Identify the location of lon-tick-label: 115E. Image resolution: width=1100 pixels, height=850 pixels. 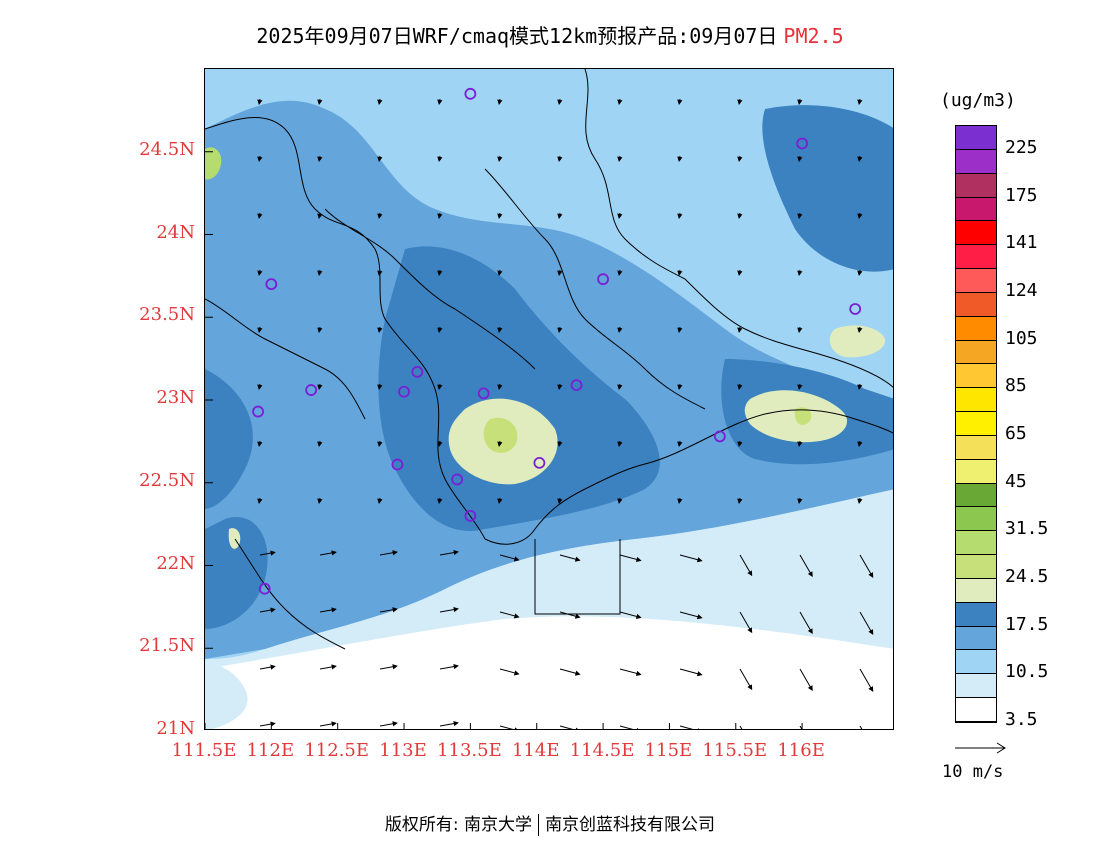
(668, 750).